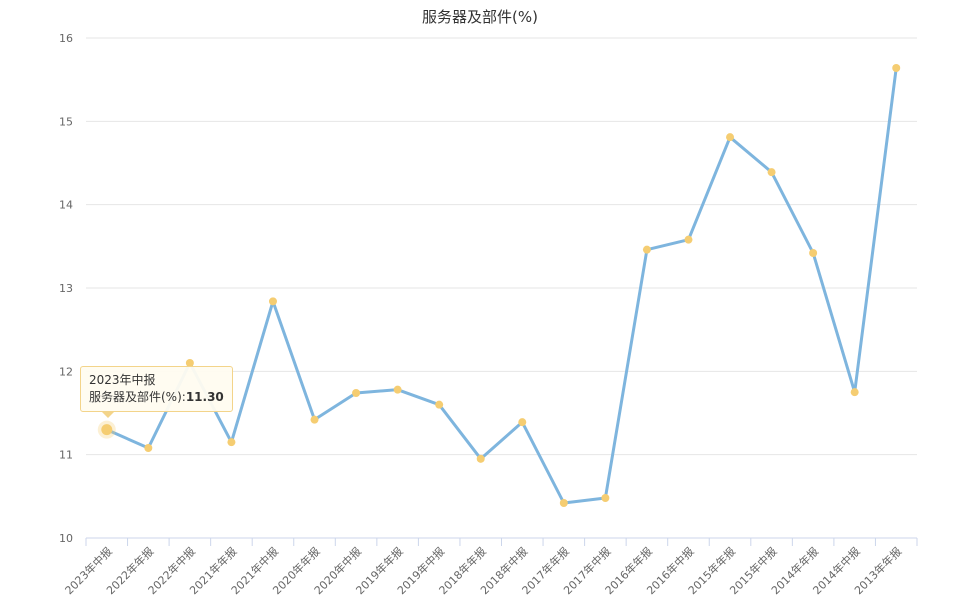 The height and width of the screenshot is (610, 960). I want to click on y-tick-label: 16, so click(66, 38).